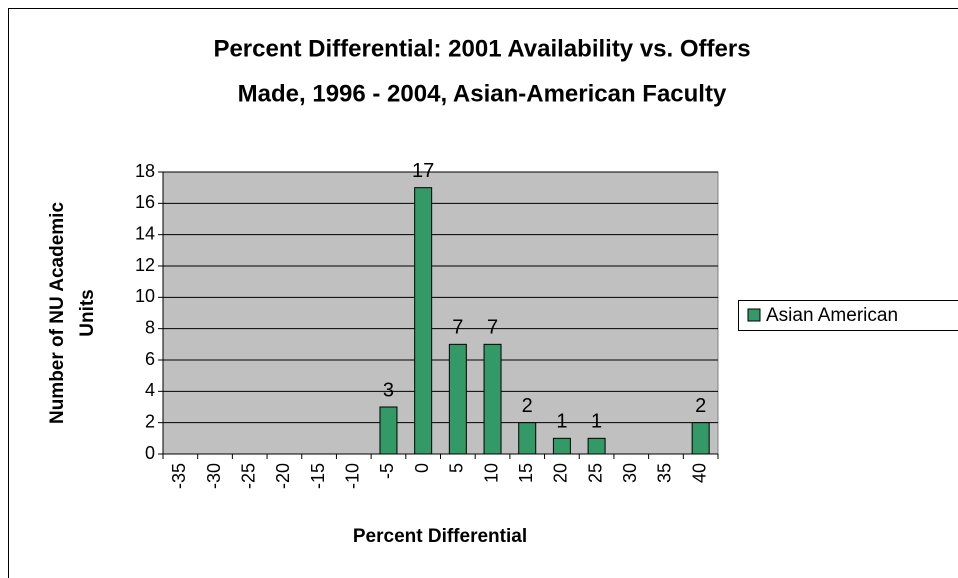 The width and height of the screenshot is (958, 578). I want to click on x-tick-label: -35, so click(179, 476).